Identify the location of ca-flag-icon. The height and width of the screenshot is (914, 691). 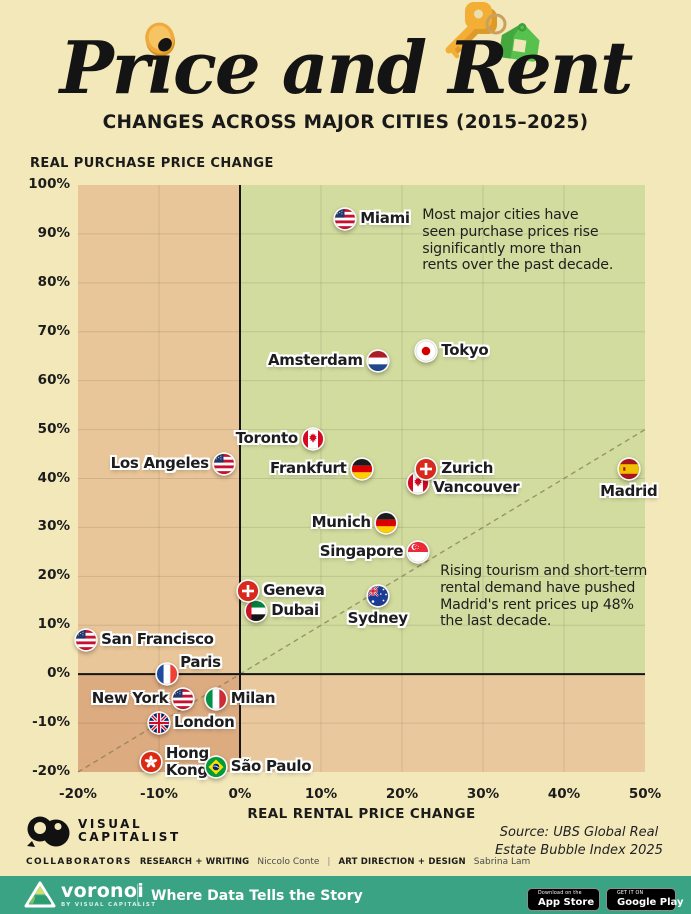
(313, 439).